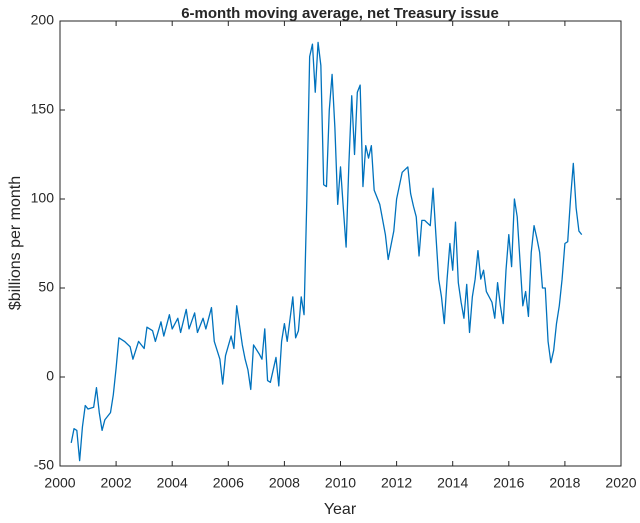 The height and width of the screenshot is (523, 640). I want to click on y-tick-label: 0, so click(50, 376).